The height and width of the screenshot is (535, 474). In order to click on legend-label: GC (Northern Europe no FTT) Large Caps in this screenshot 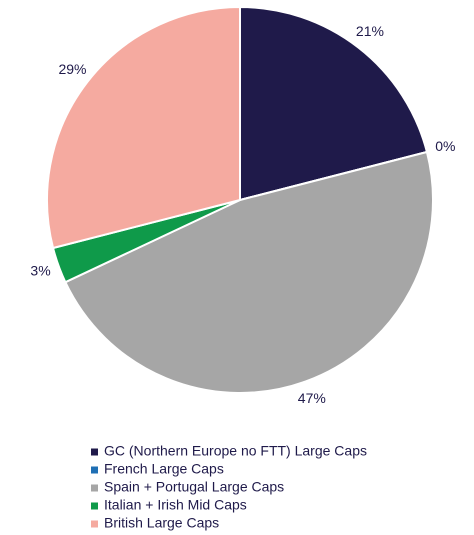, I will do `click(235, 451)`.